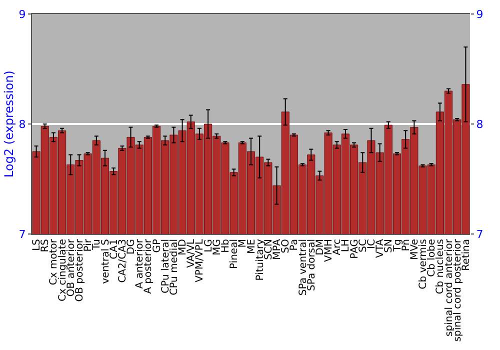  What do you see at coordinates (22, 234) in the screenshot?
I see `y-tick-label: 7` at bounding box center [22, 234].